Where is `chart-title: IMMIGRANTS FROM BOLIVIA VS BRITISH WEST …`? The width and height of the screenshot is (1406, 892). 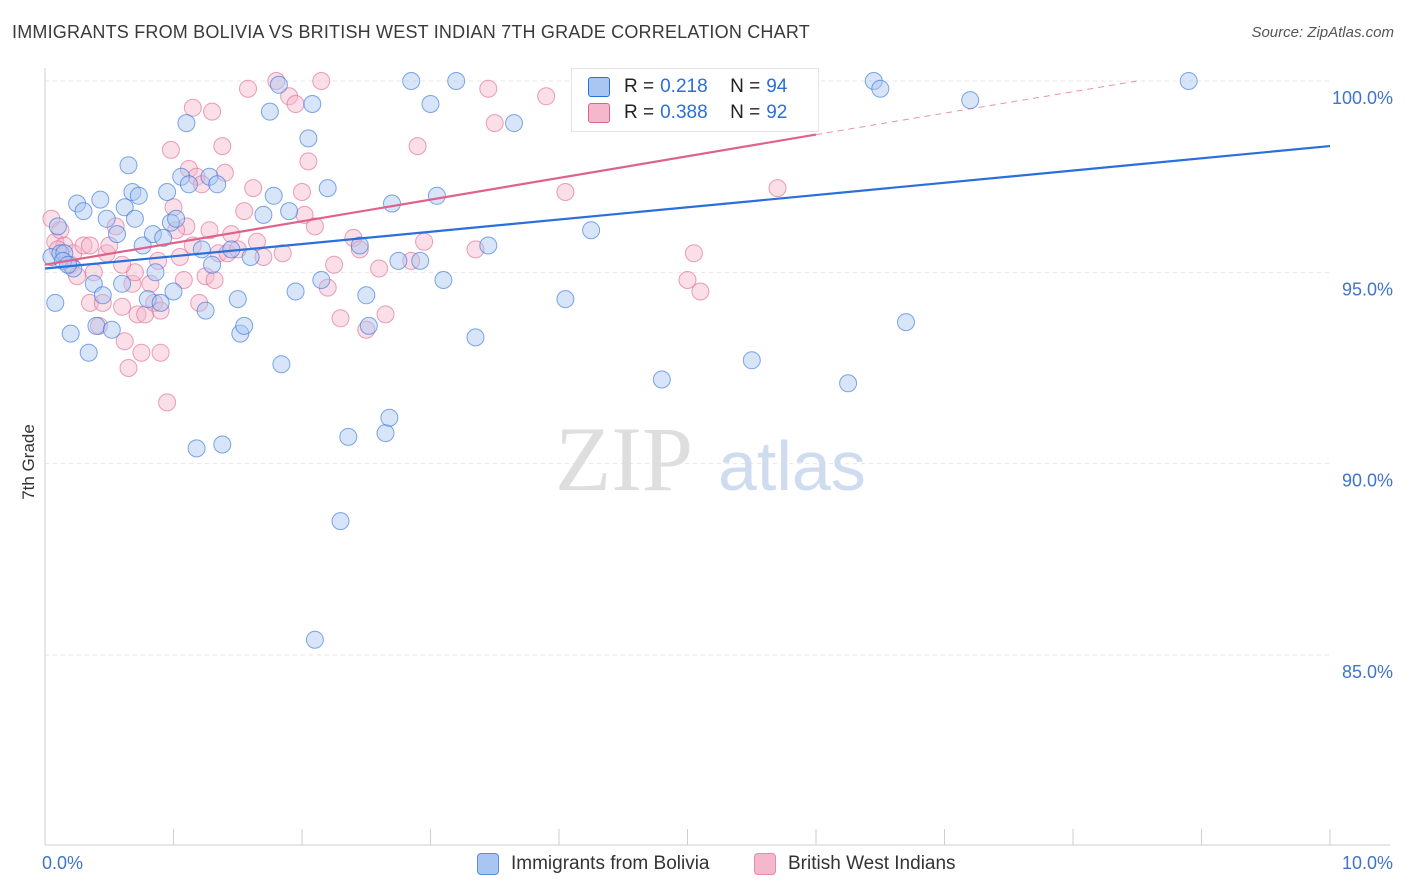 chart-title: IMMIGRANTS FROM BOLIVIA VS BRITISH WEST … is located at coordinates (411, 32).